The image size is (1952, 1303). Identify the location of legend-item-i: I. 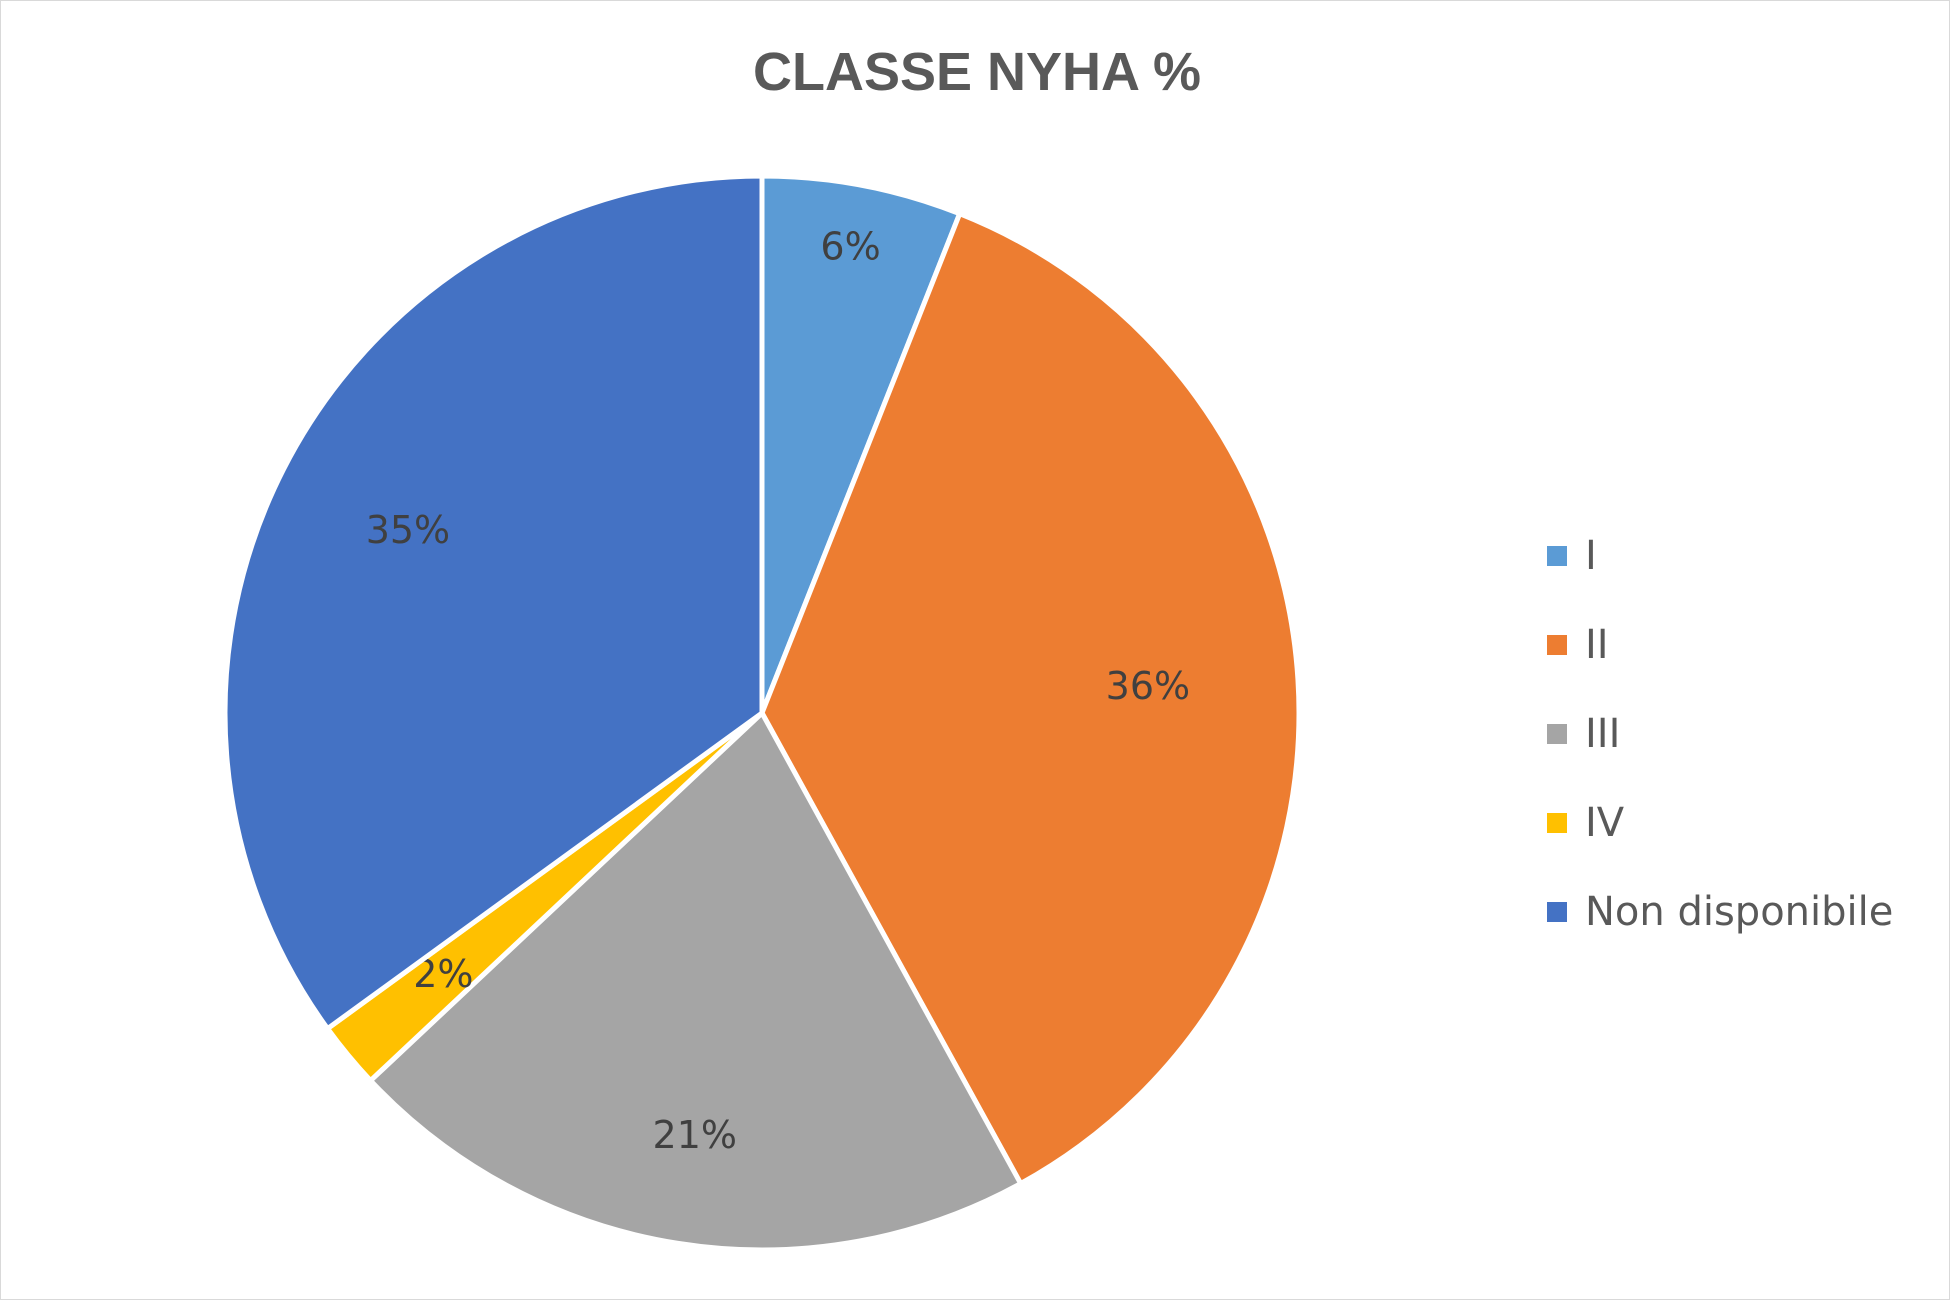
(1720, 555).